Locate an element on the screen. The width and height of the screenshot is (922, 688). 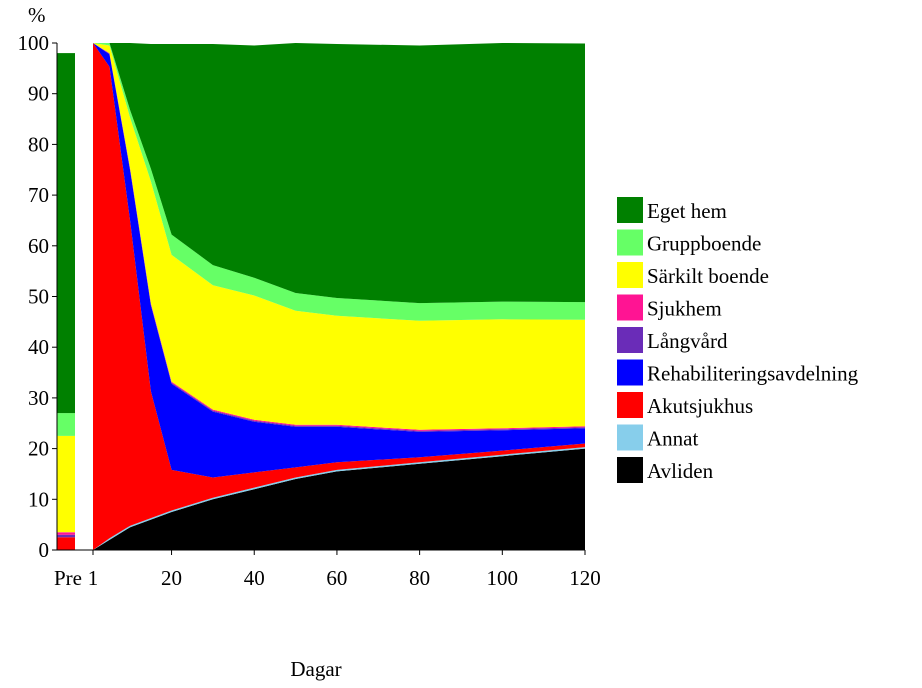
x-tick-label: 1 is located at coordinates (93, 578).